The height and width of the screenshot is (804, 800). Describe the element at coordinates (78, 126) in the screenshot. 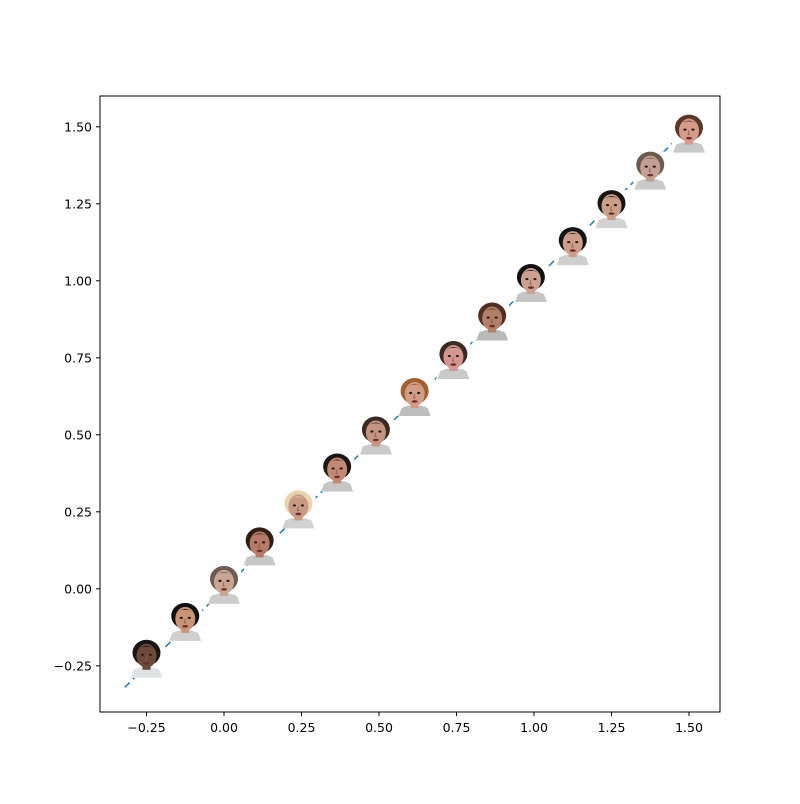

I see `y-tick-label: 1.50` at that location.